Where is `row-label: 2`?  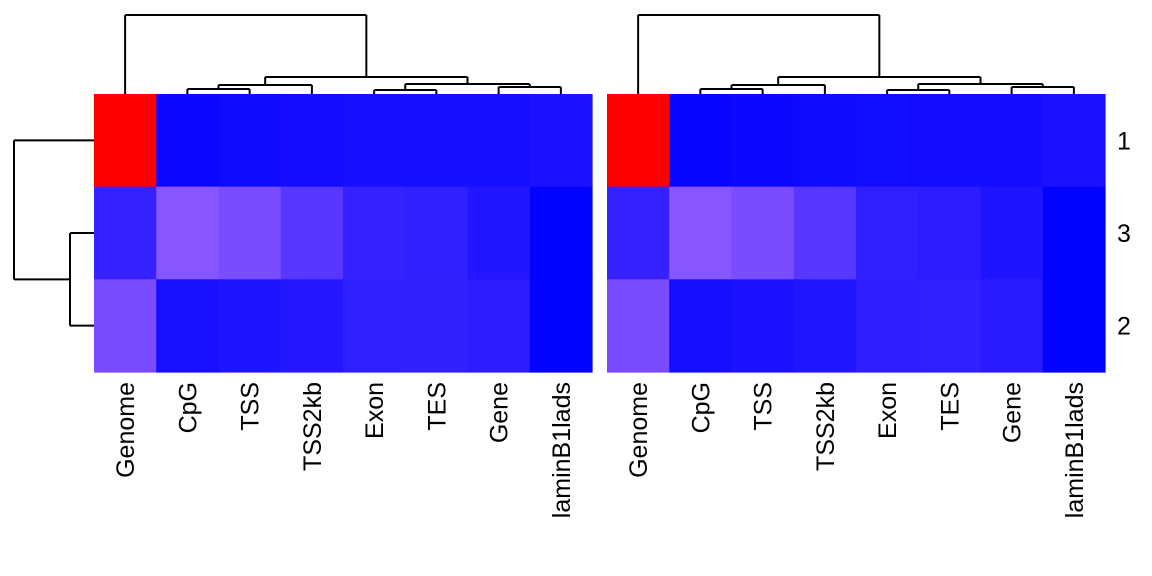 row-label: 2 is located at coordinates (1124, 327).